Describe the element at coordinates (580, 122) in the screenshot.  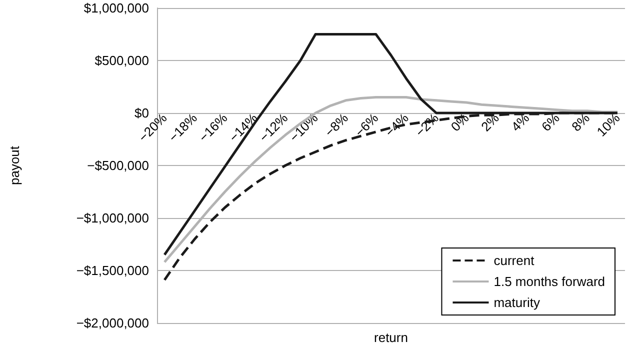
I see `x-tick-label: 8%` at that location.